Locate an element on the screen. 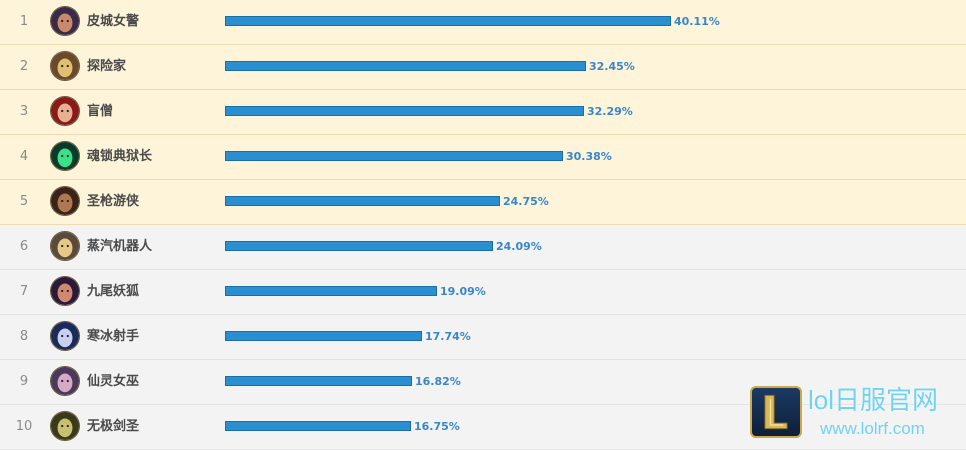  watermark-url: www.lolrf.com is located at coordinates (872, 428).